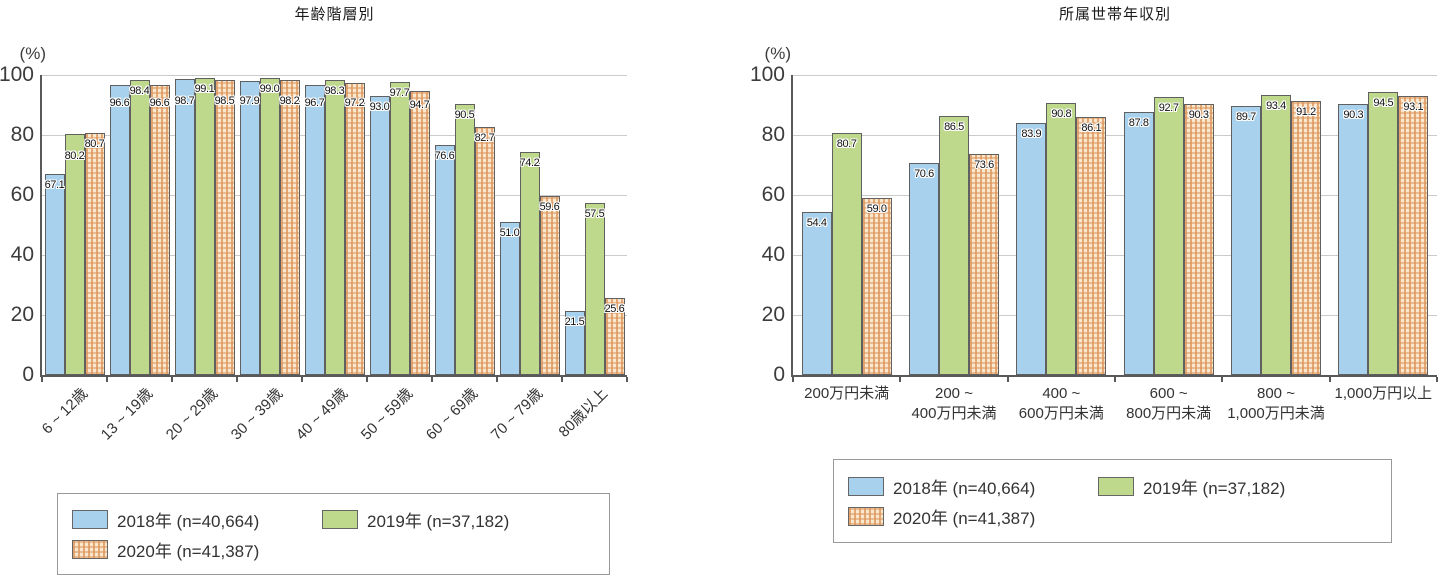  I want to click on bar-value-label: 96.6, so click(119, 102).